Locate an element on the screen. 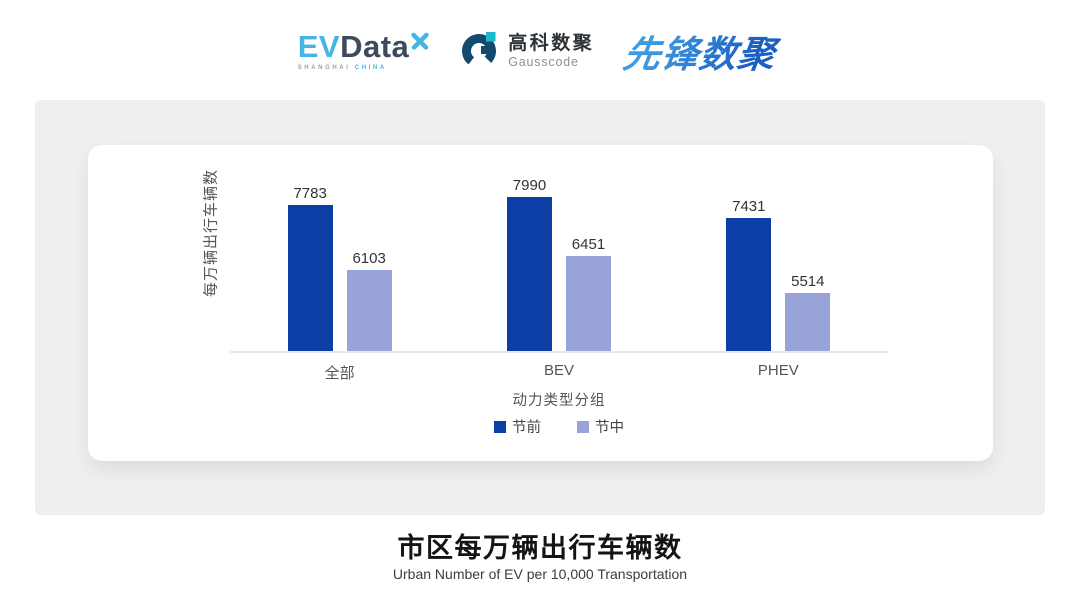 The image size is (1080, 608). evdata-tagline: SHANGHAI CHINA is located at coordinates (342, 68).